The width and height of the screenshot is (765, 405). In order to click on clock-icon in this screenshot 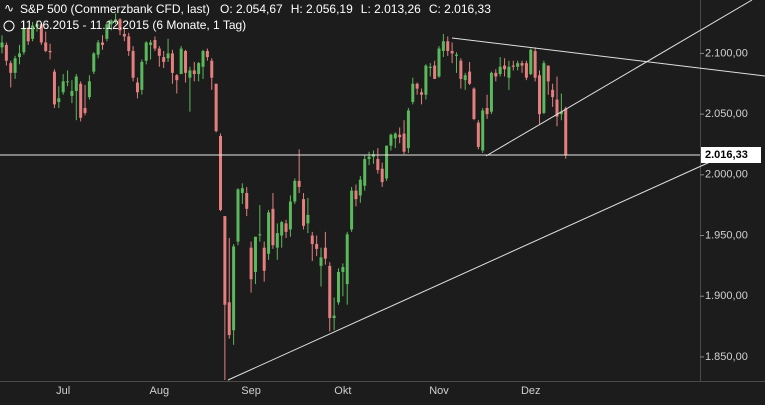, I will do `click(9, 26)`.